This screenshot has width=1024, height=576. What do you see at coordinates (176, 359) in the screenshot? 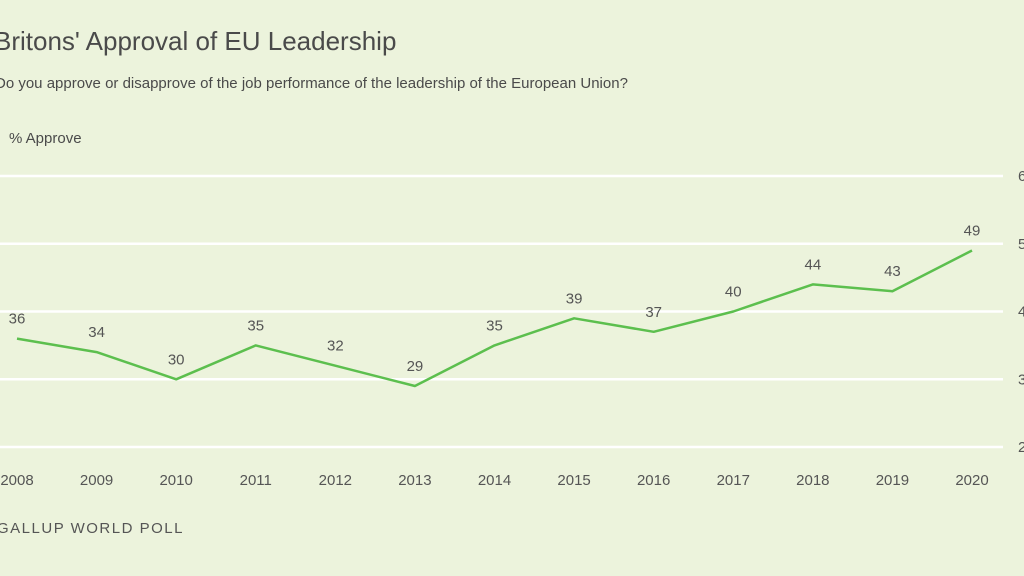
I see `data-label: 30` at bounding box center [176, 359].